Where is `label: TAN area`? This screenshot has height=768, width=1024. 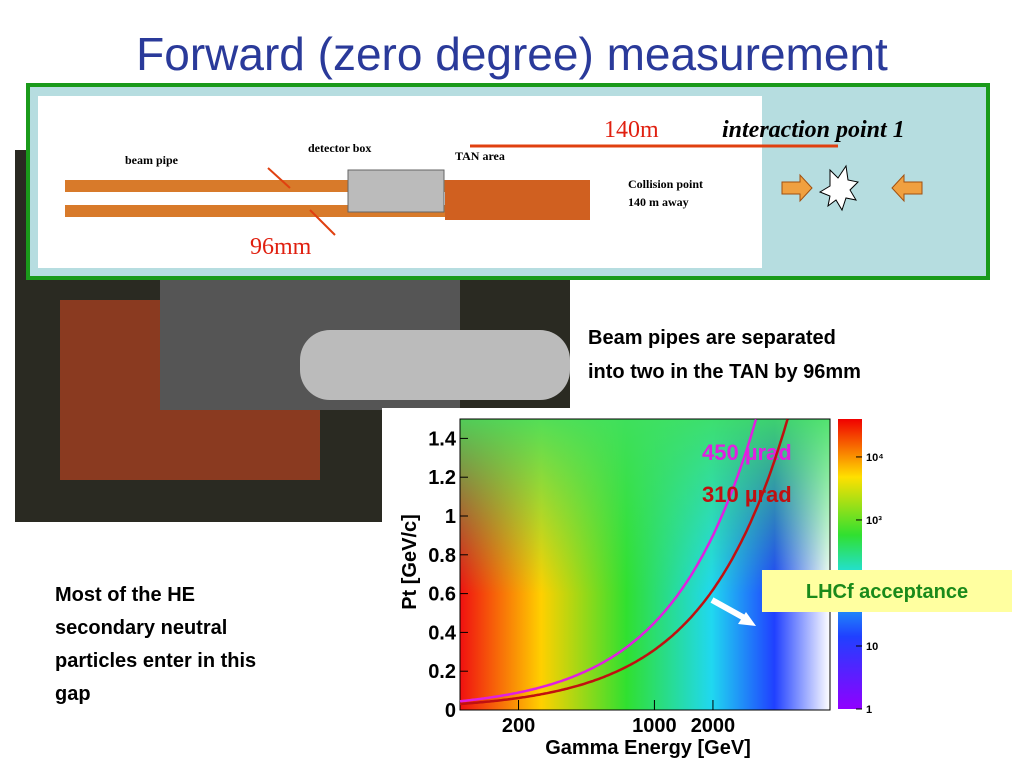 label: TAN area is located at coordinates (480, 156).